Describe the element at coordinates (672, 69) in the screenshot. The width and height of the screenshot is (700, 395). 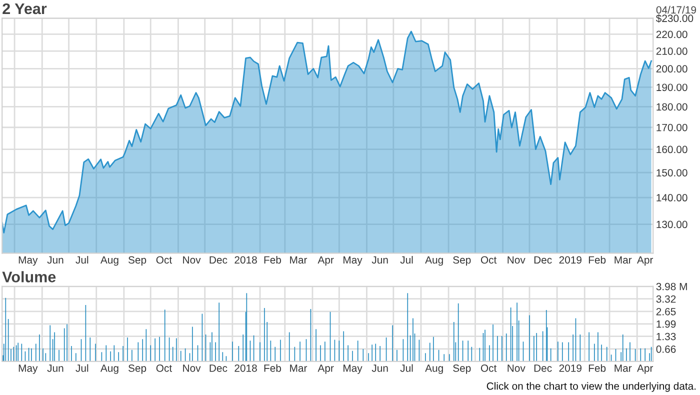
I see `y-tick-label: 200.00` at that location.